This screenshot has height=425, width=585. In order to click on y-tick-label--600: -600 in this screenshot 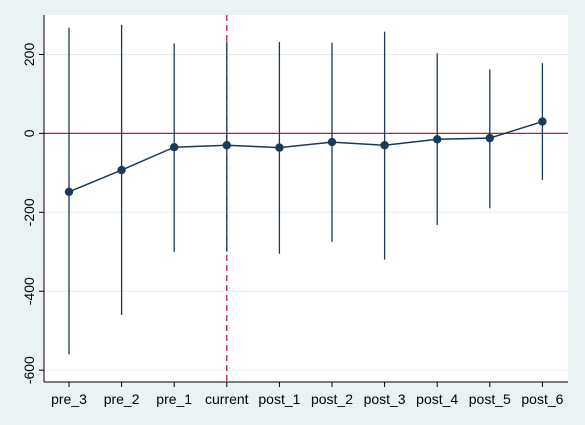, I will do `click(29, 370)`.